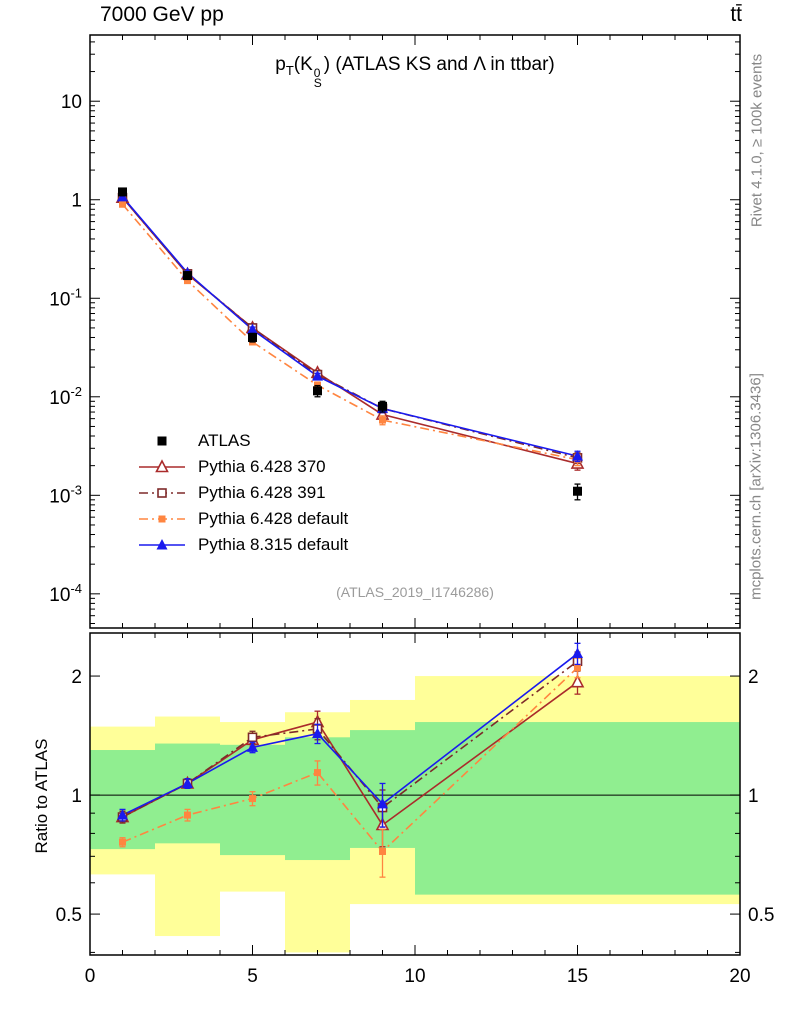 The height and width of the screenshot is (1024, 786). I want to click on legend-item-pythia-8-315-default: Pythia 8.315 default, so click(243, 544).